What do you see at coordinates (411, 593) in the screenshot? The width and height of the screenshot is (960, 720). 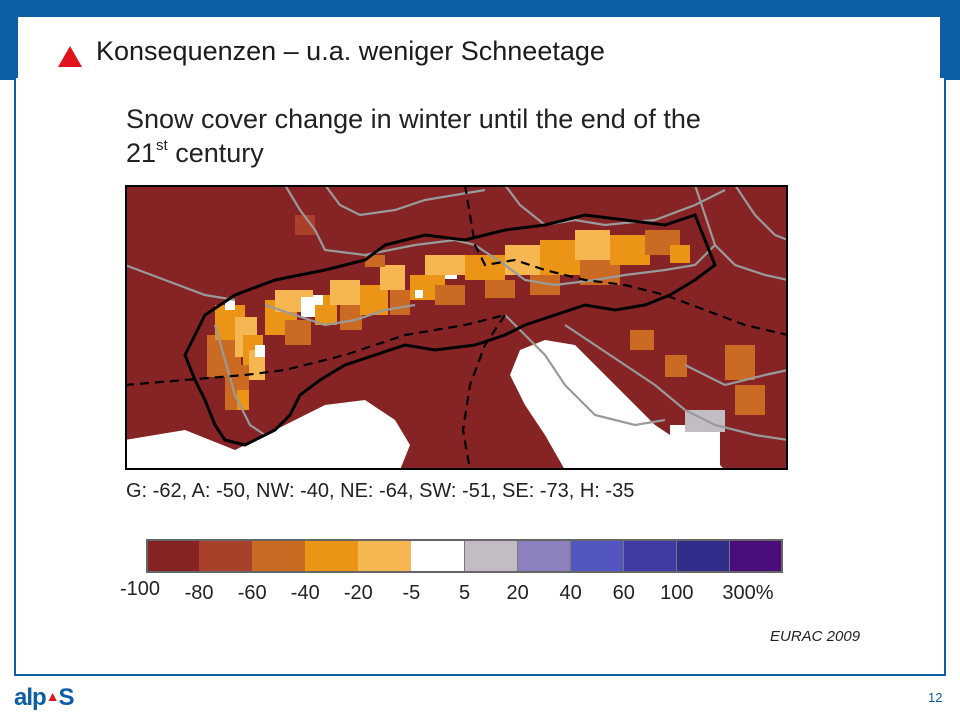 I see `colorbar-tick-label: -5` at bounding box center [411, 593].